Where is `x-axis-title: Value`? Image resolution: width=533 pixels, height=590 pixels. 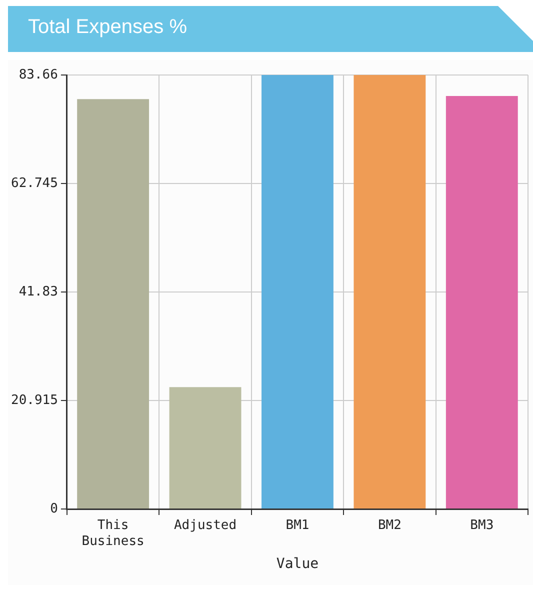
x-axis-title: Value is located at coordinates (297, 564).